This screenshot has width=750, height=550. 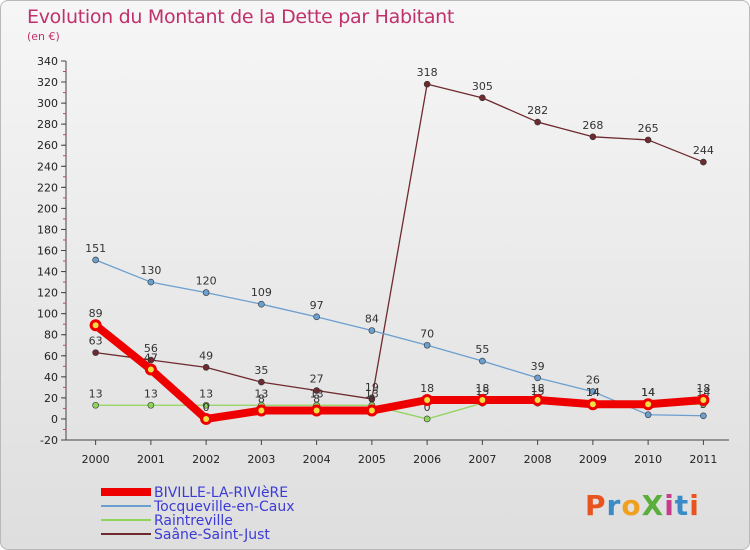 What do you see at coordinates (648, 128) in the screenshot?
I see `data-label: 265` at bounding box center [648, 128].